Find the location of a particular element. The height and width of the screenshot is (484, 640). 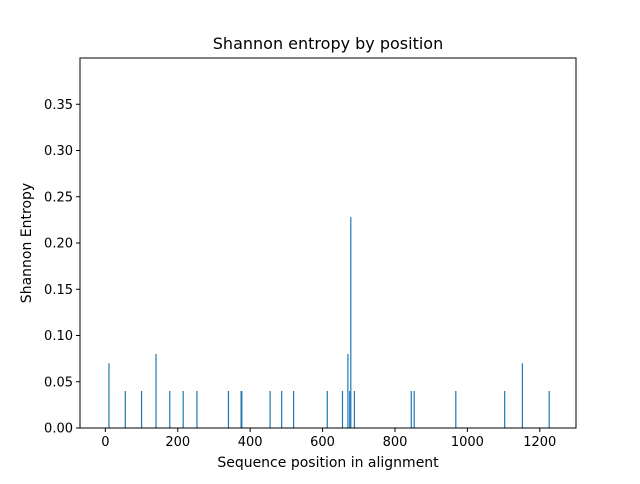

x-tick-label: 600 is located at coordinates (322, 442).